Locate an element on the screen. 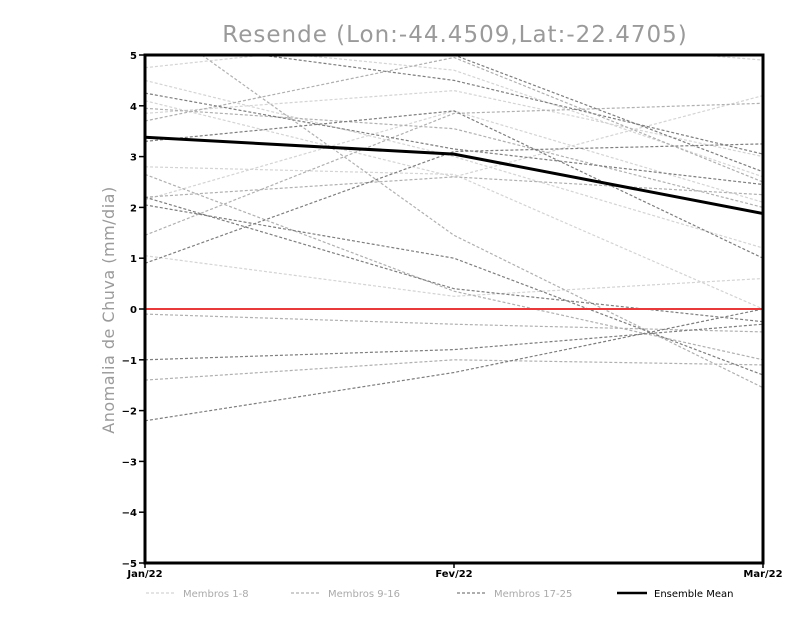  y-tick-label: −4 is located at coordinates (129, 513).